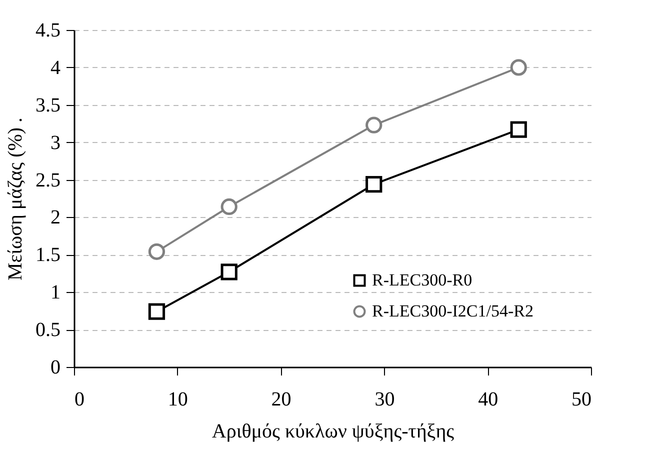  I want to click on x-tick-label: 20, so click(281, 399).